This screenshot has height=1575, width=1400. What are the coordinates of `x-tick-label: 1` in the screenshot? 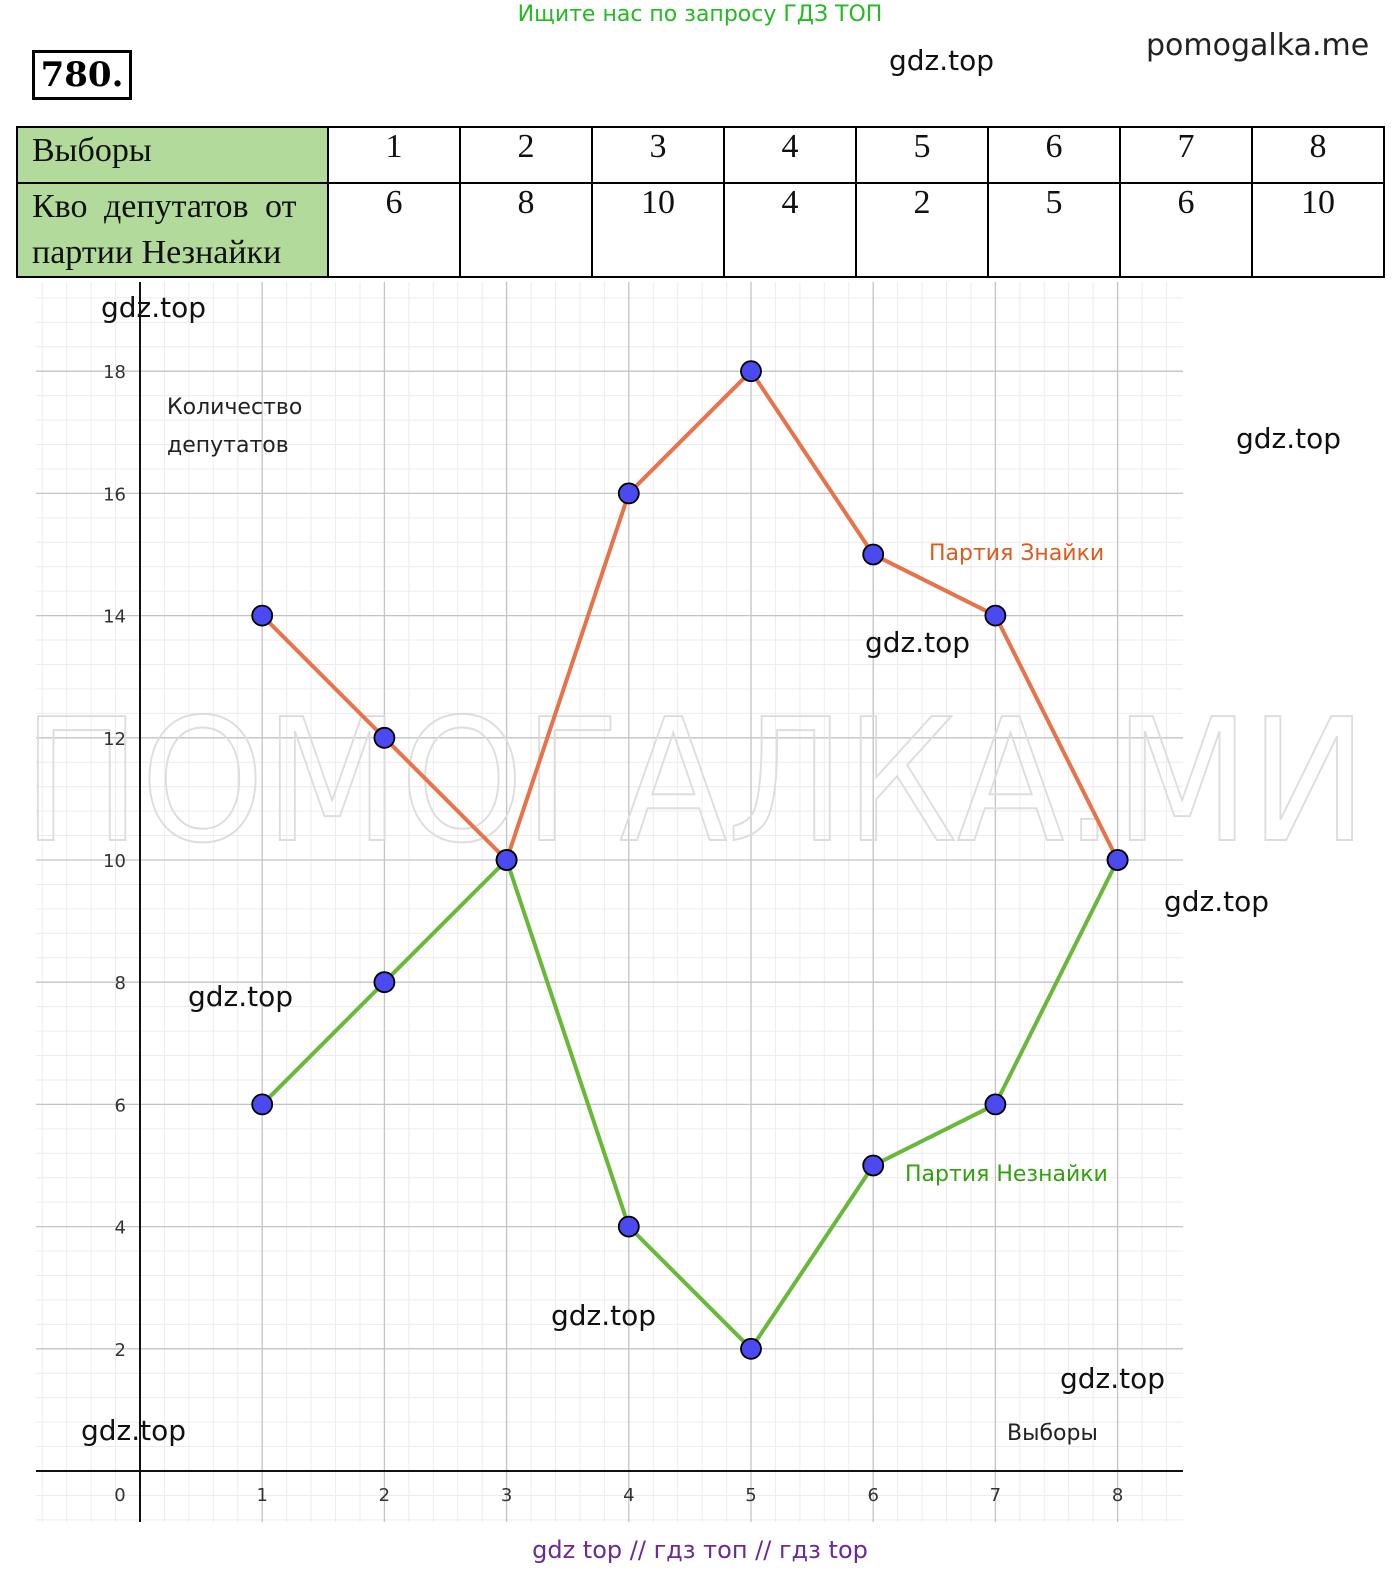 It's located at (261, 1495).